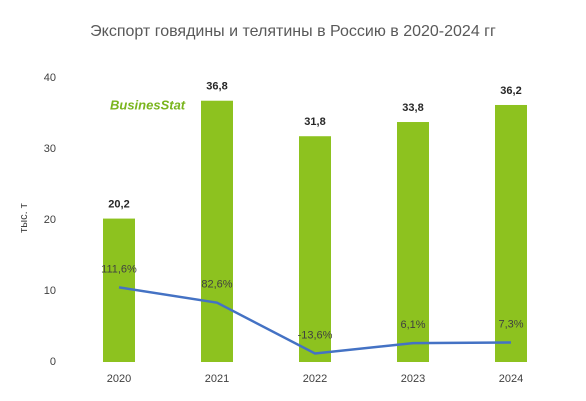  What do you see at coordinates (119, 379) in the screenshot?
I see `x-tick-label: 2020` at bounding box center [119, 379].